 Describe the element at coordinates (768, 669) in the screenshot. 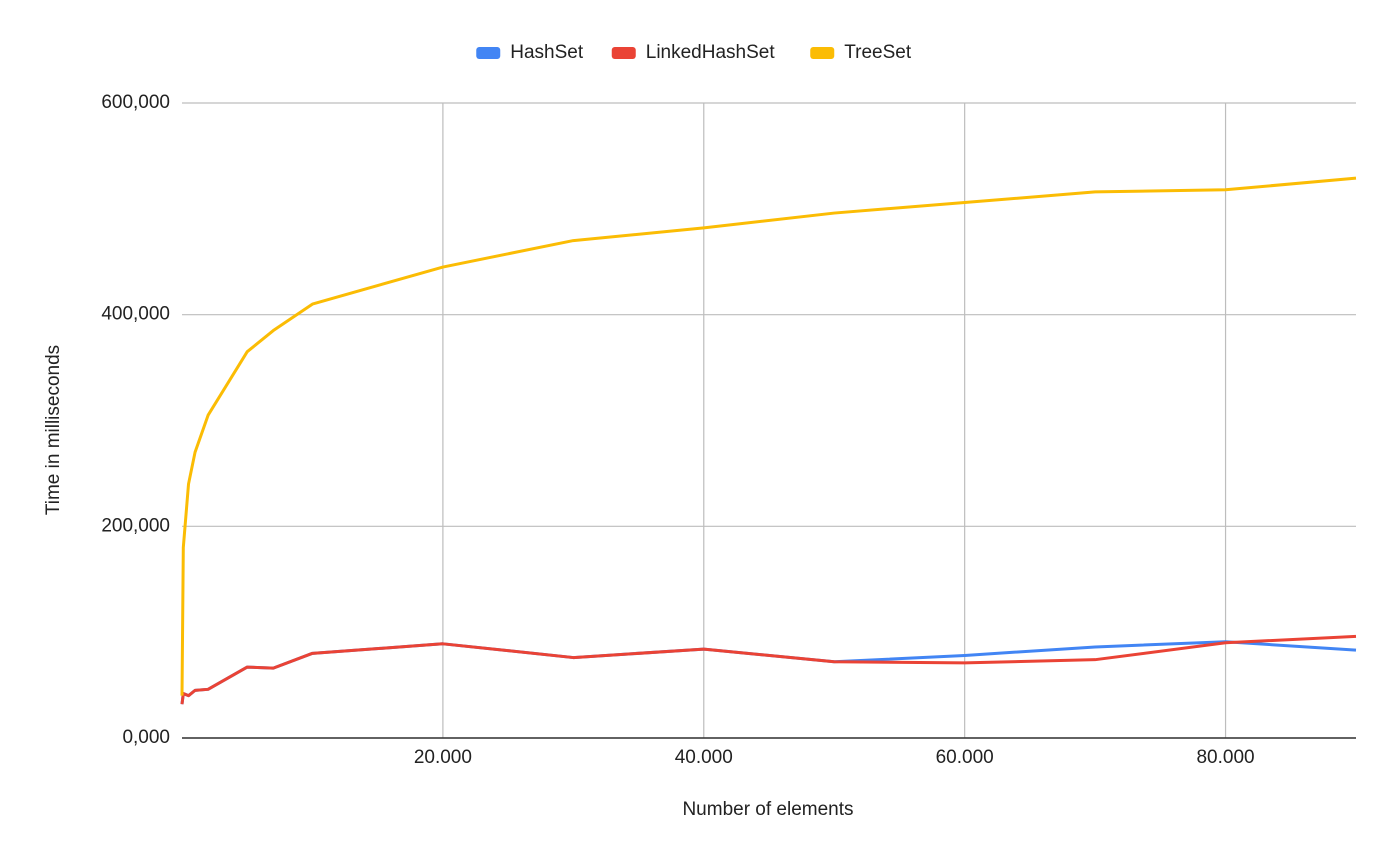

I see `line` at that location.